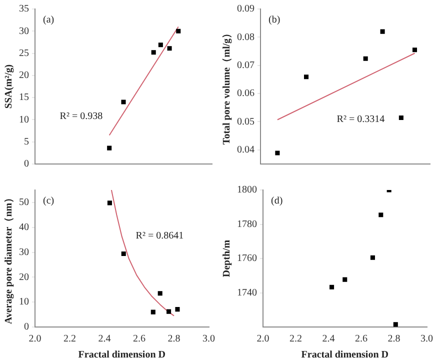  I want to click on y-tick-label: 0.08, so click(245, 37).